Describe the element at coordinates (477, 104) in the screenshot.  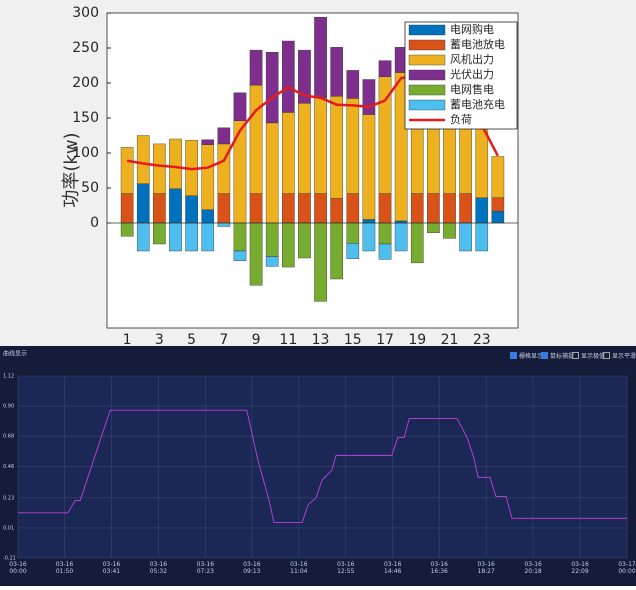
I see `legend-label: 蓄电池充电` at that location.